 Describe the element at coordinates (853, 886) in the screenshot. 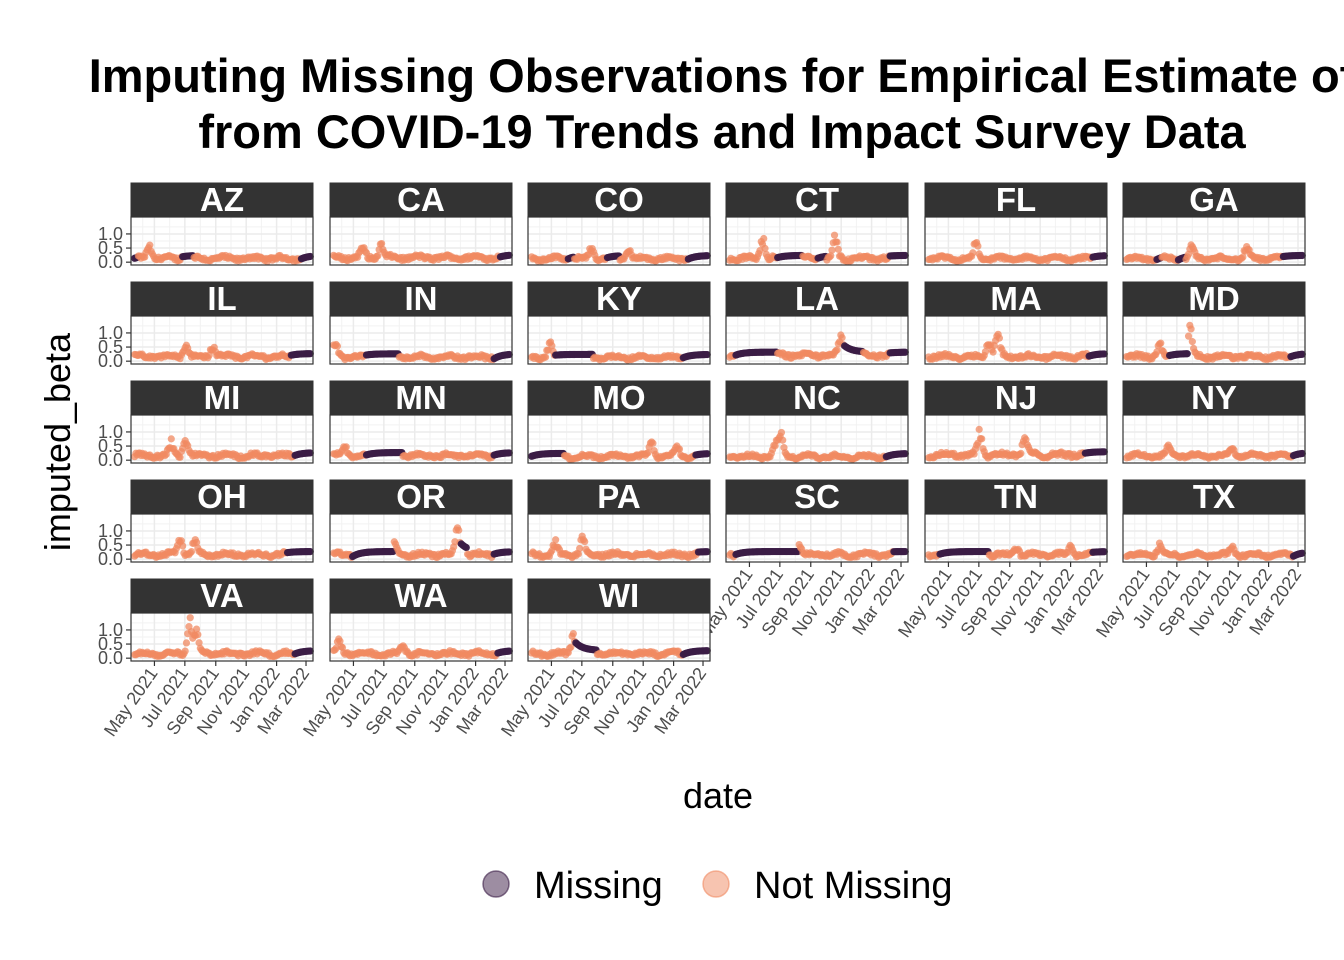

I see `legend-label: Not Missing` at that location.